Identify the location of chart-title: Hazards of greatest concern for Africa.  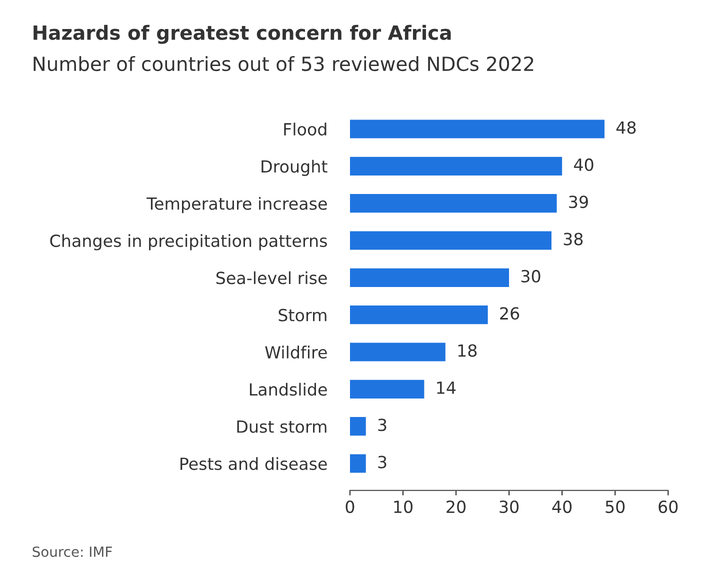
(242, 34).